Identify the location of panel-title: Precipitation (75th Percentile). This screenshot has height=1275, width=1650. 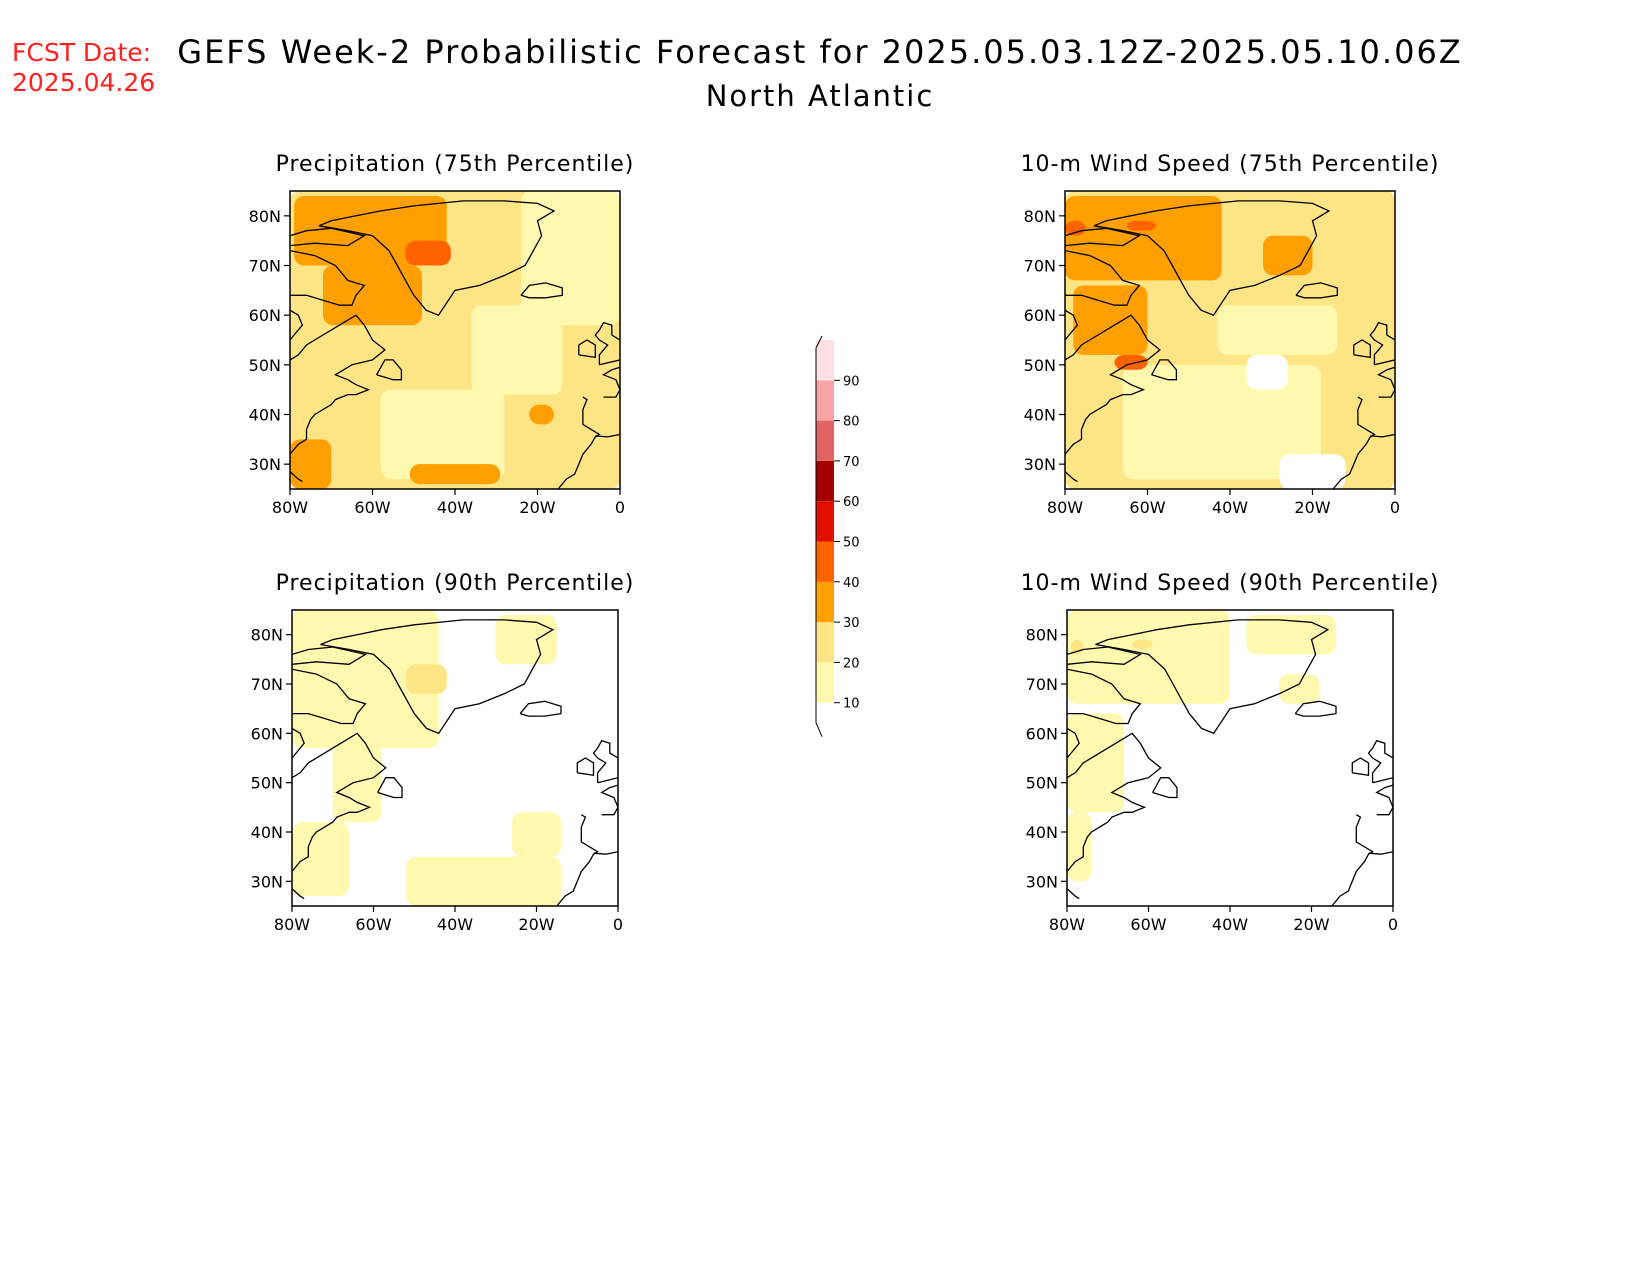
(455, 164).